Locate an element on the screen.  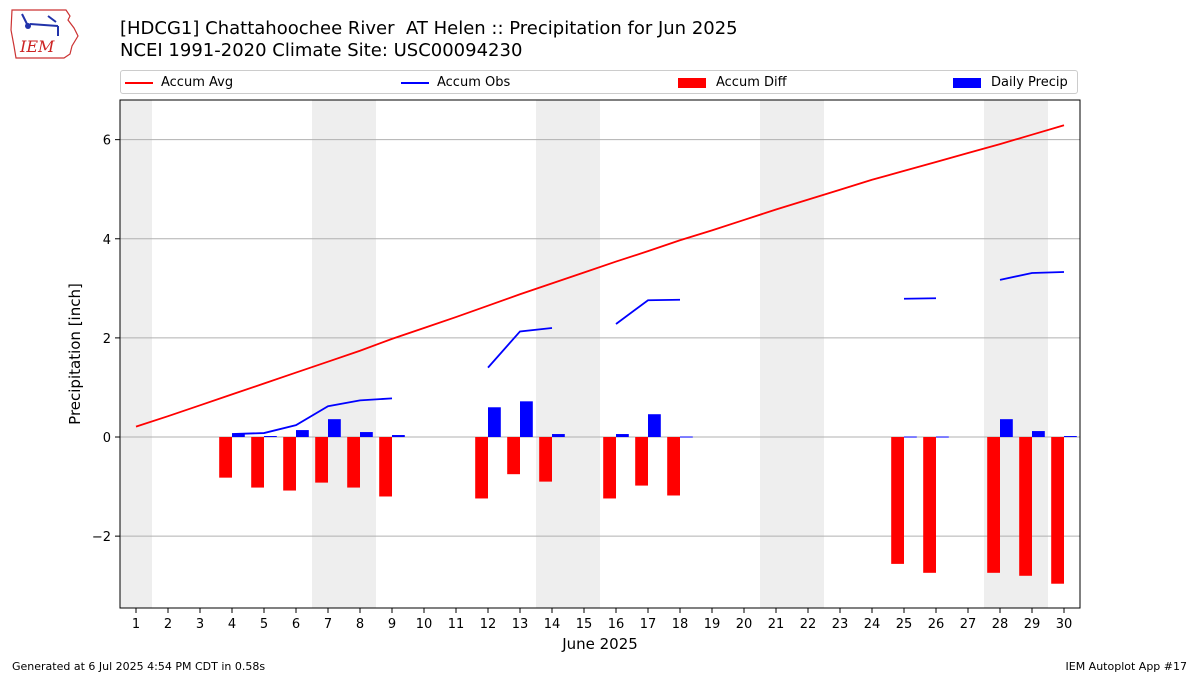
station-symbol-icon is located at coordinates (40, 24).